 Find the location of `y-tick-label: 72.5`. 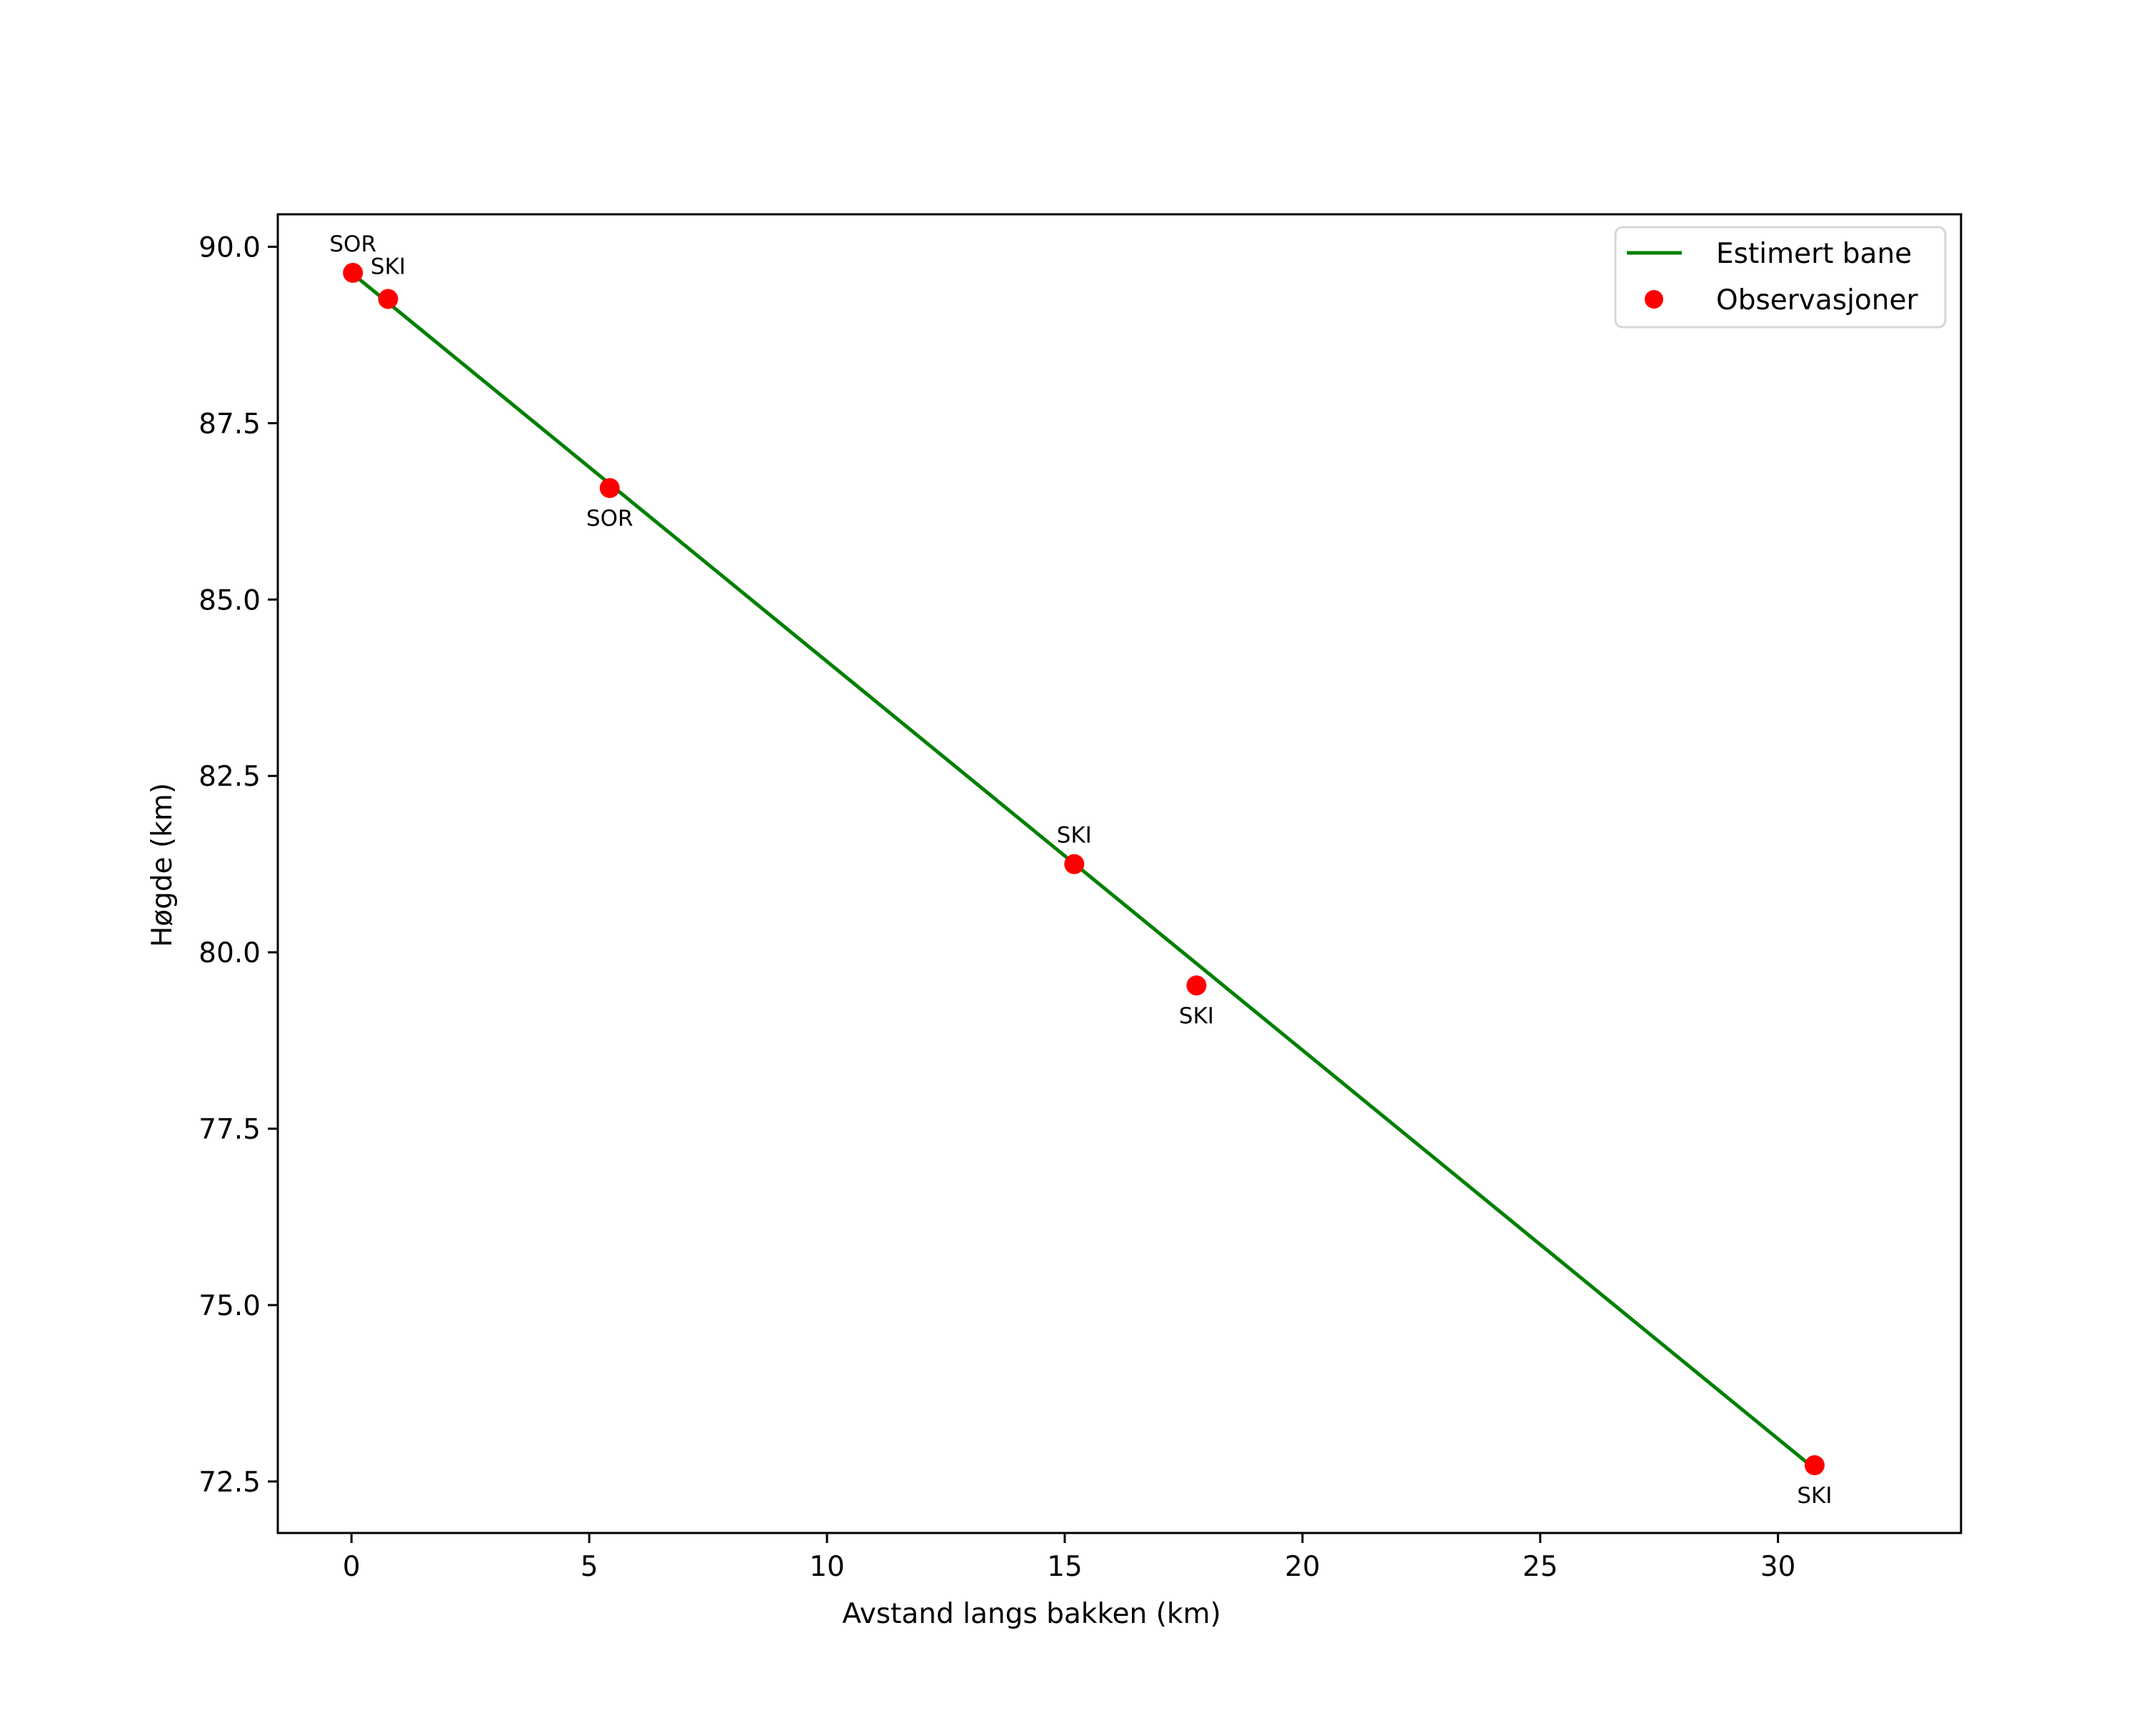

y-tick-label: 72.5 is located at coordinates (230, 1483).